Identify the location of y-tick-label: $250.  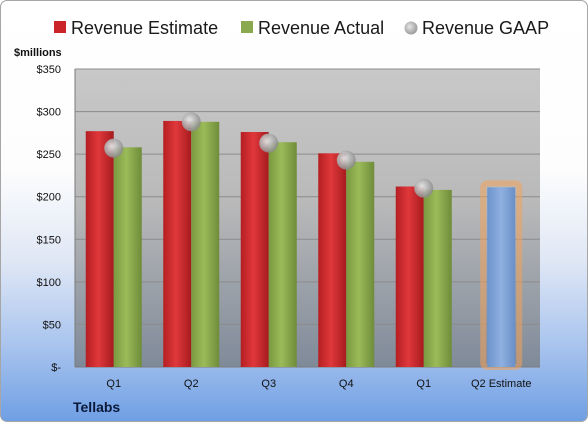
(49, 155).